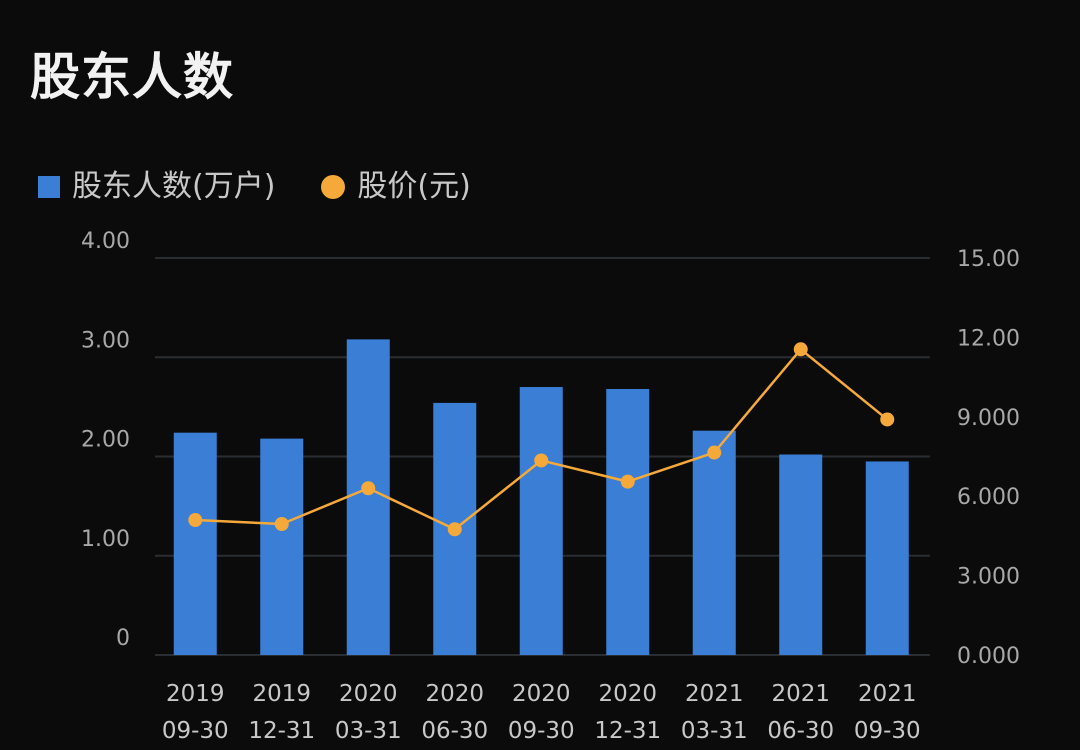 The height and width of the screenshot is (750, 1080). I want to click on legend-dot-swatch, so click(333, 187).